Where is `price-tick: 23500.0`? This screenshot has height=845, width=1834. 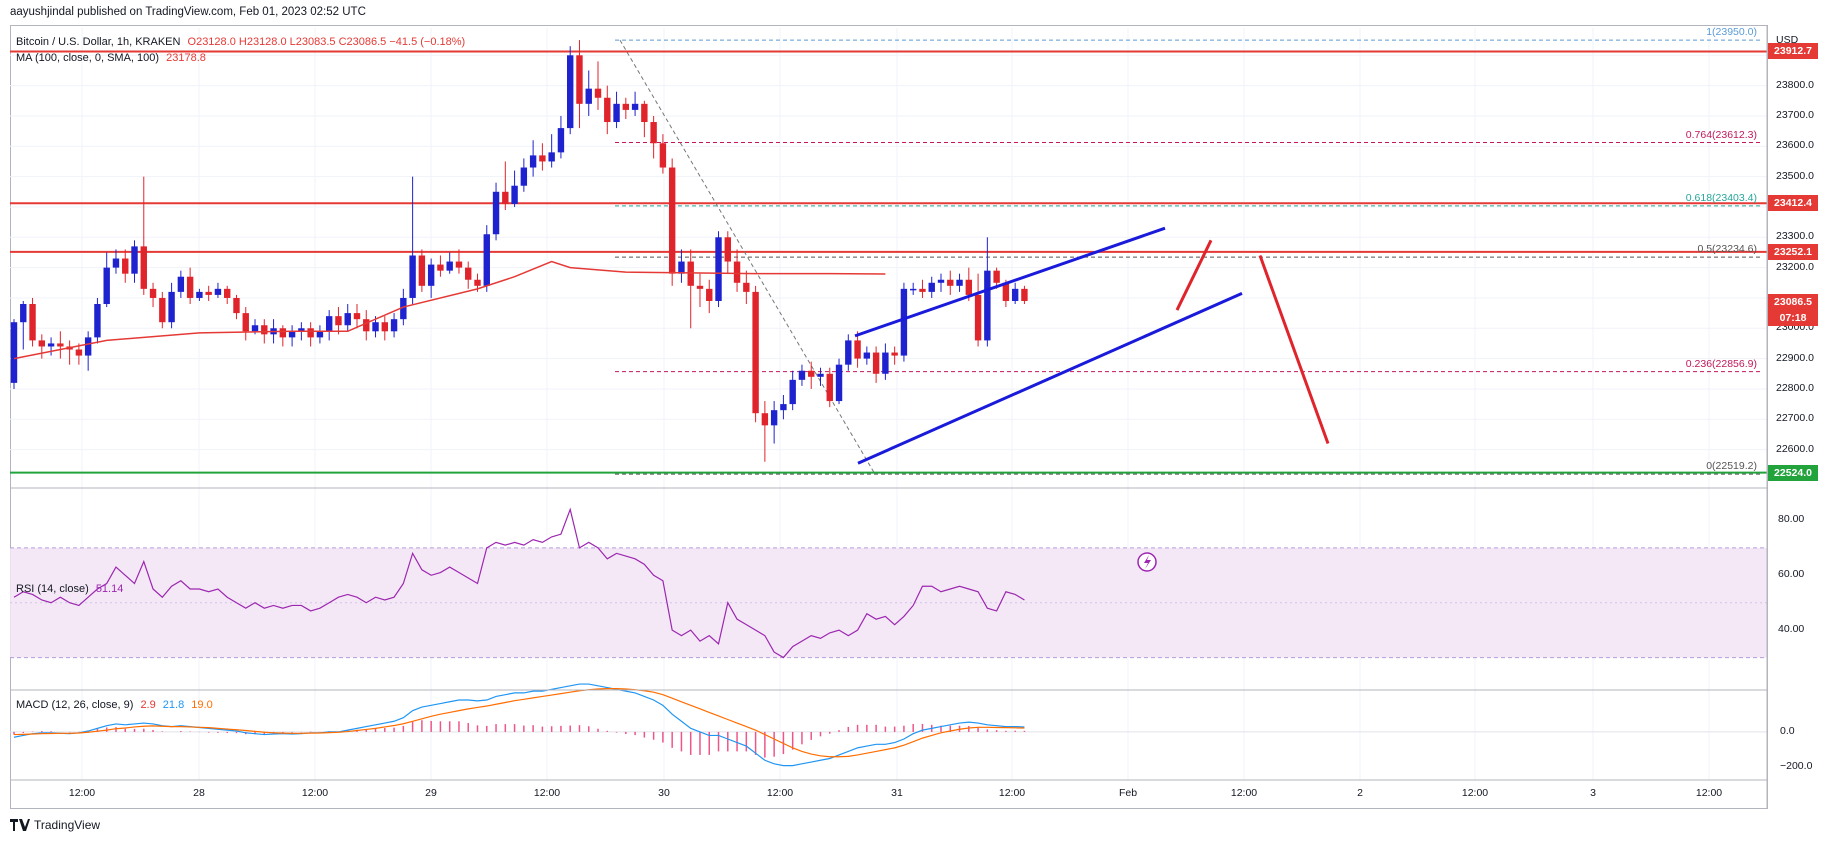 price-tick: 23500.0 is located at coordinates (1795, 175).